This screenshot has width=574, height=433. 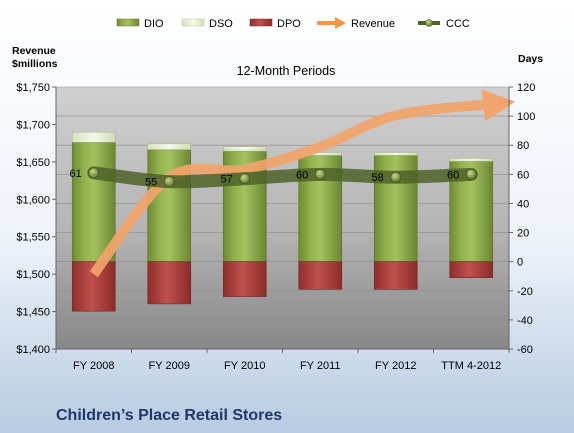 I want to click on chart-subtitle: Children’s Place Retail Stores, so click(x=169, y=415).